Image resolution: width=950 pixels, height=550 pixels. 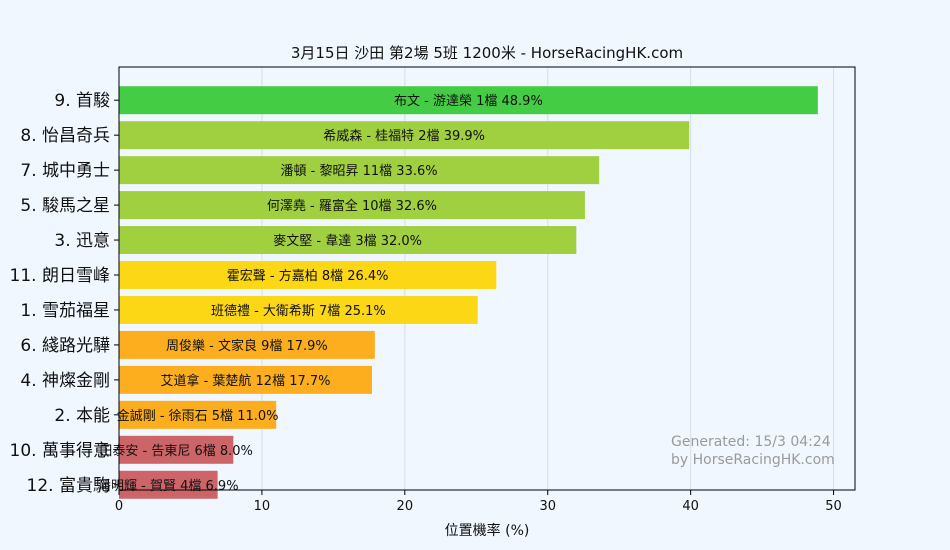 What do you see at coordinates (65, 206) in the screenshot?
I see `y-tick-label: 5. 駿馬之星` at bounding box center [65, 206].